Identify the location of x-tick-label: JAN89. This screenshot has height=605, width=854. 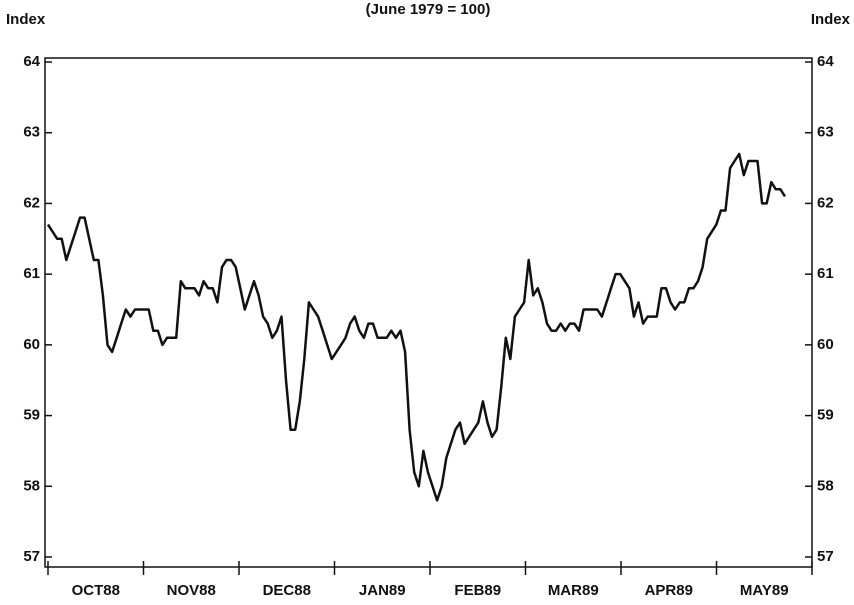
(382, 590).